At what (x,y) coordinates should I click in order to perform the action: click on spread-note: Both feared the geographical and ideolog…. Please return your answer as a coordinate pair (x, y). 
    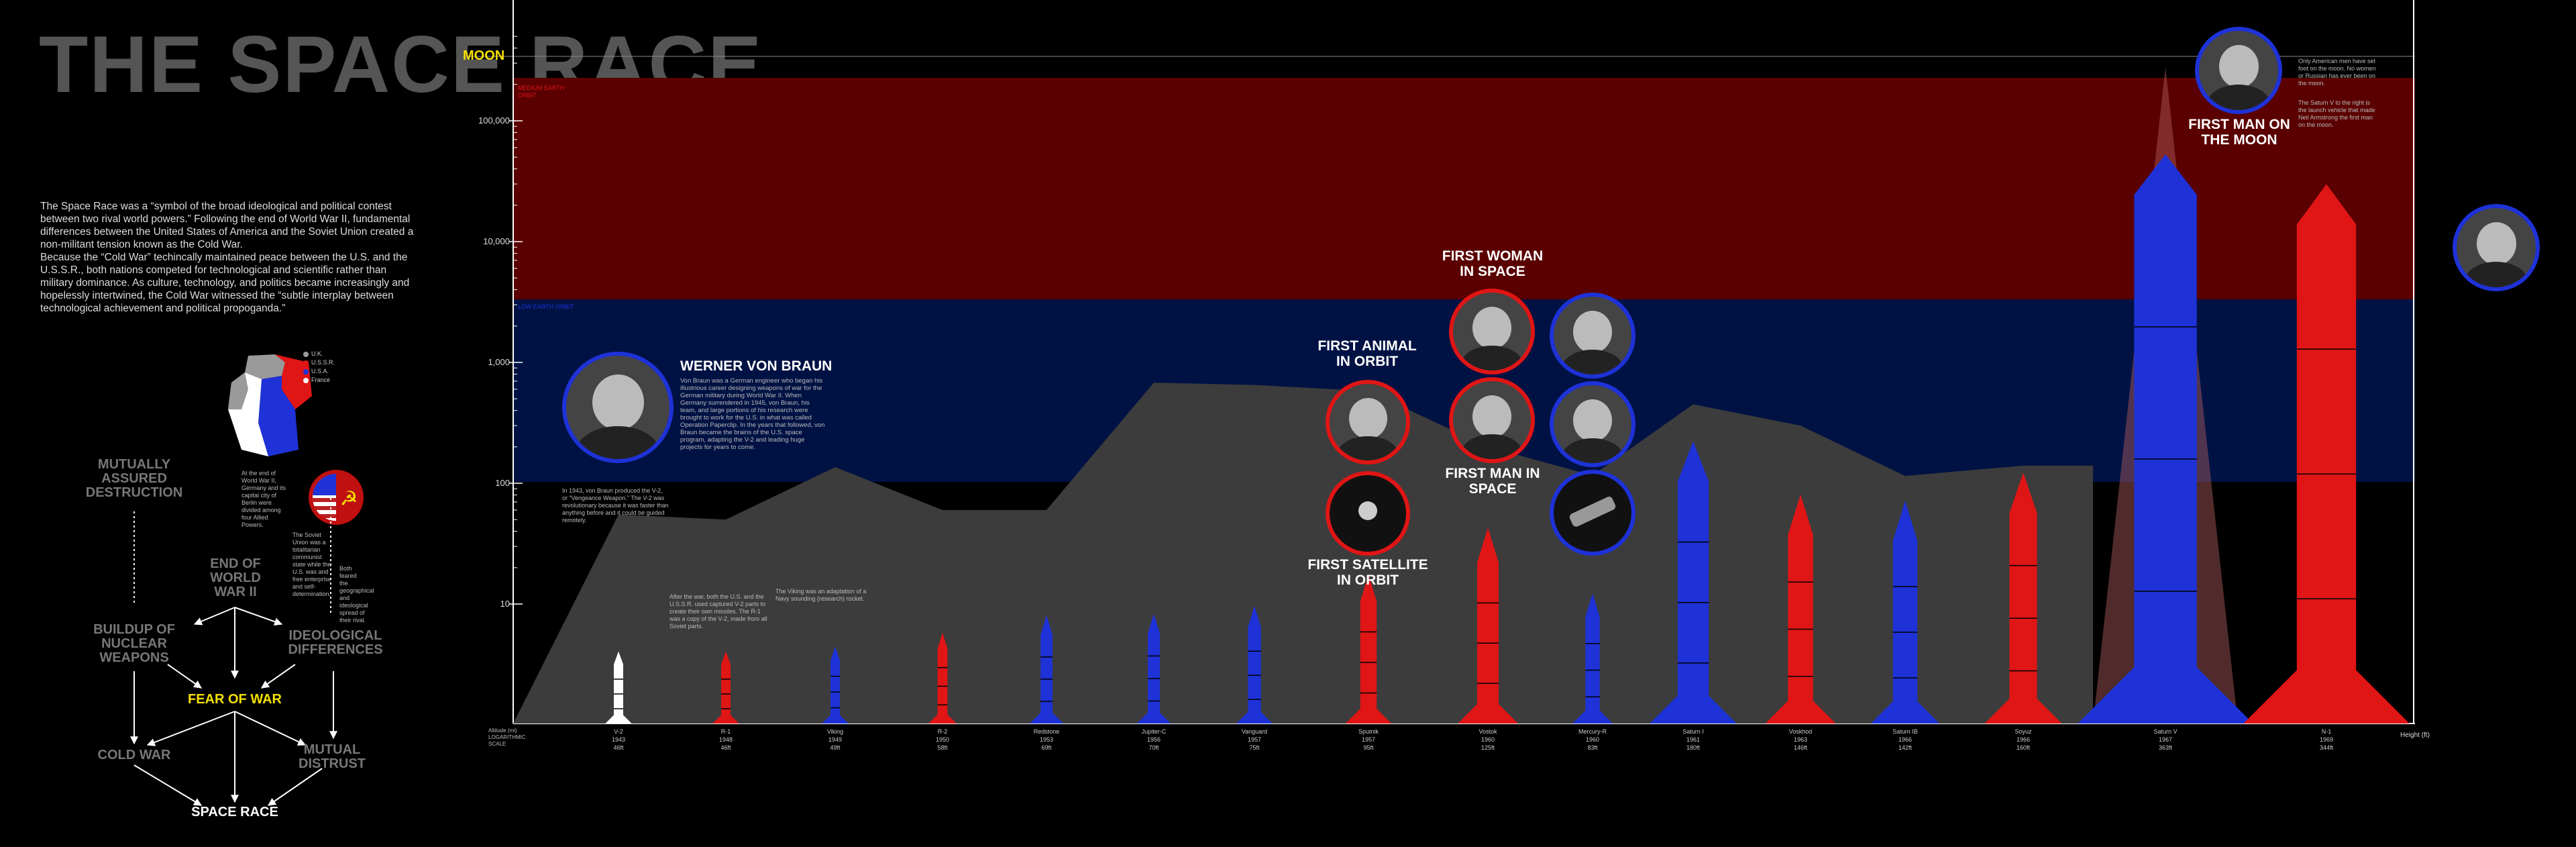
    Looking at the image, I should click on (356, 594).